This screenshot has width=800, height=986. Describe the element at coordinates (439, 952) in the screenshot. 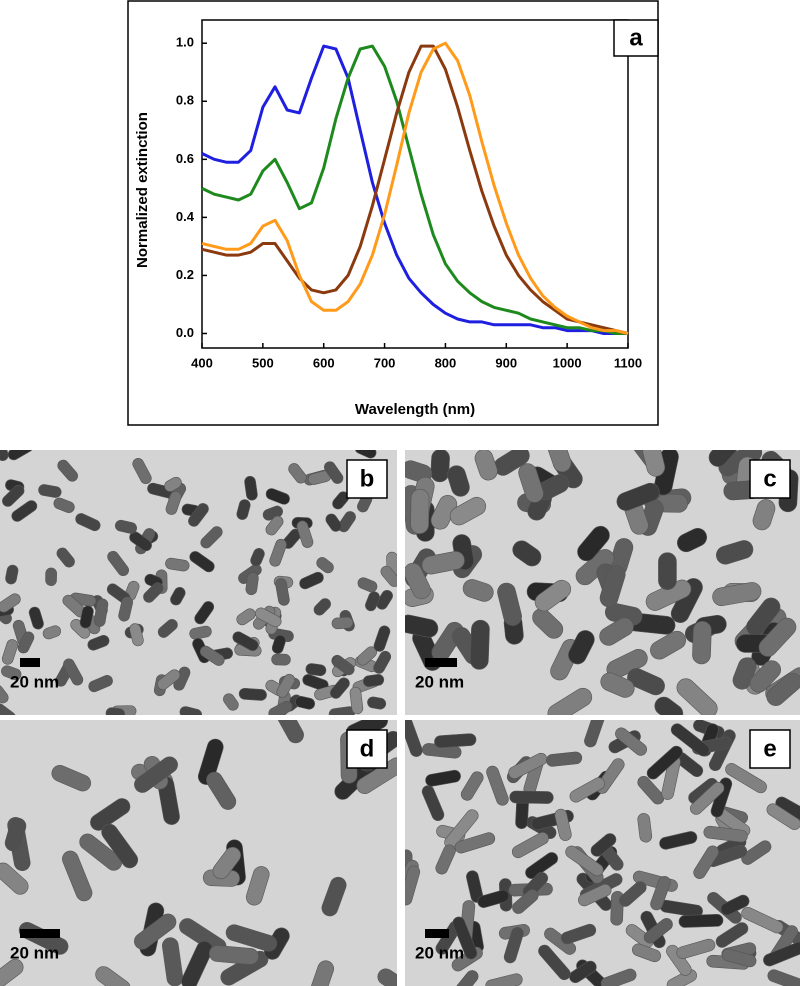

I see `scale-bar-label: 20 nm` at that location.